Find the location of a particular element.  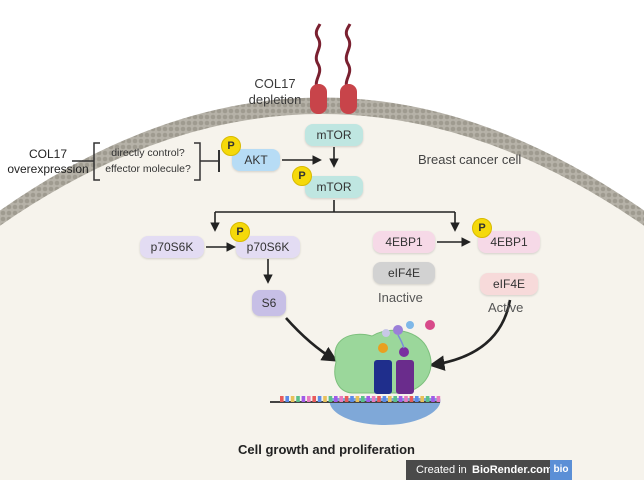

phospho-akt: P is located at coordinates (231, 146).